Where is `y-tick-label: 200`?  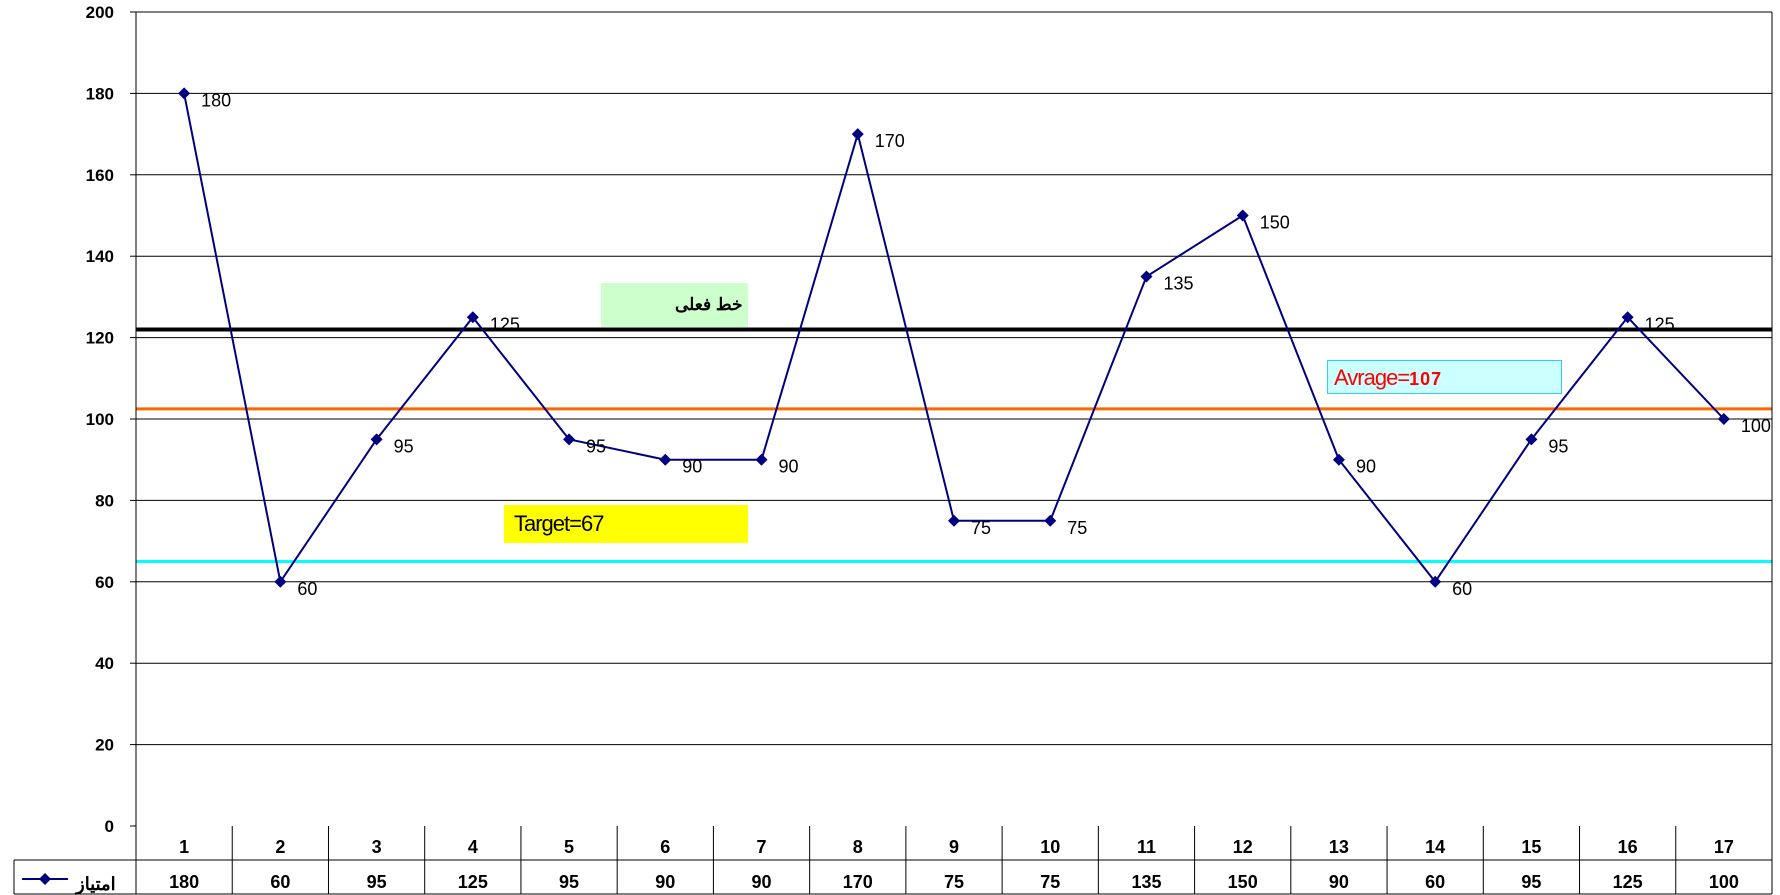 y-tick-label: 200 is located at coordinates (100, 12).